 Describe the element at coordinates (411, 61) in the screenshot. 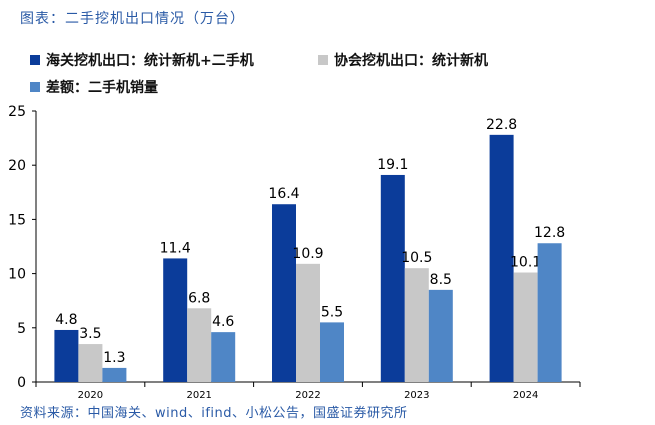

I see `legend-label-association: 协会挖机出口：统计新机` at that location.